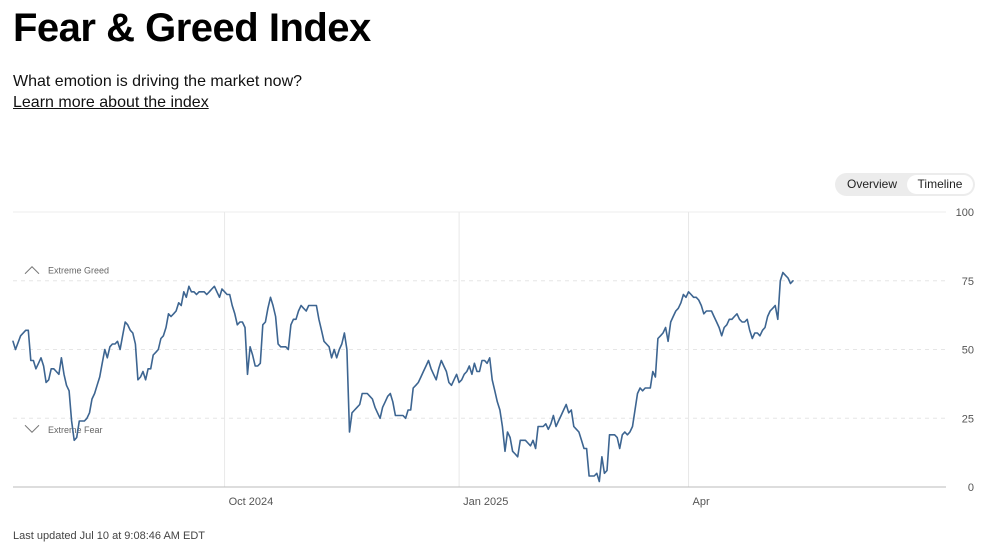 The height and width of the screenshot is (548, 982). What do you see at coordinates (485, 502) in the screenshot?
I see `x-tick-label: Jan 2025` at bounding box center [485, 502].